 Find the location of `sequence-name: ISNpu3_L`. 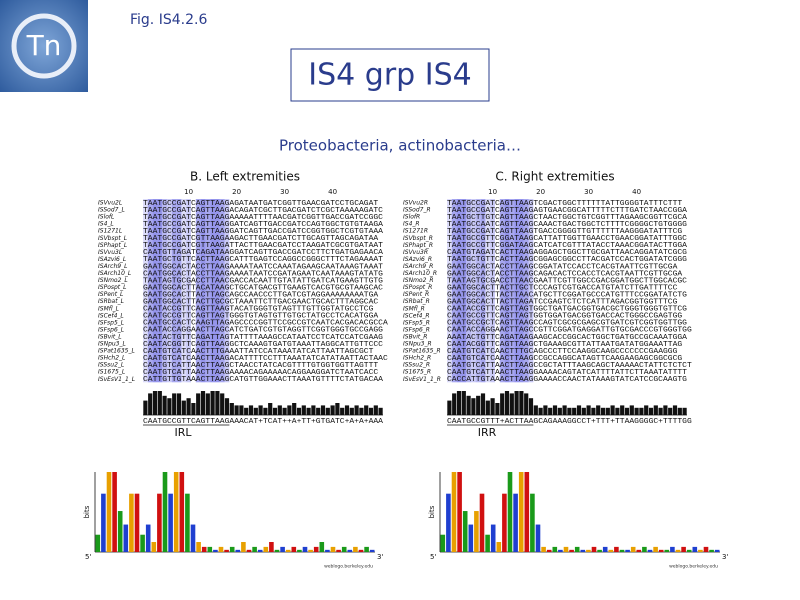

sequence-name: ISNpu3_L is located at coordinates (112, 344).